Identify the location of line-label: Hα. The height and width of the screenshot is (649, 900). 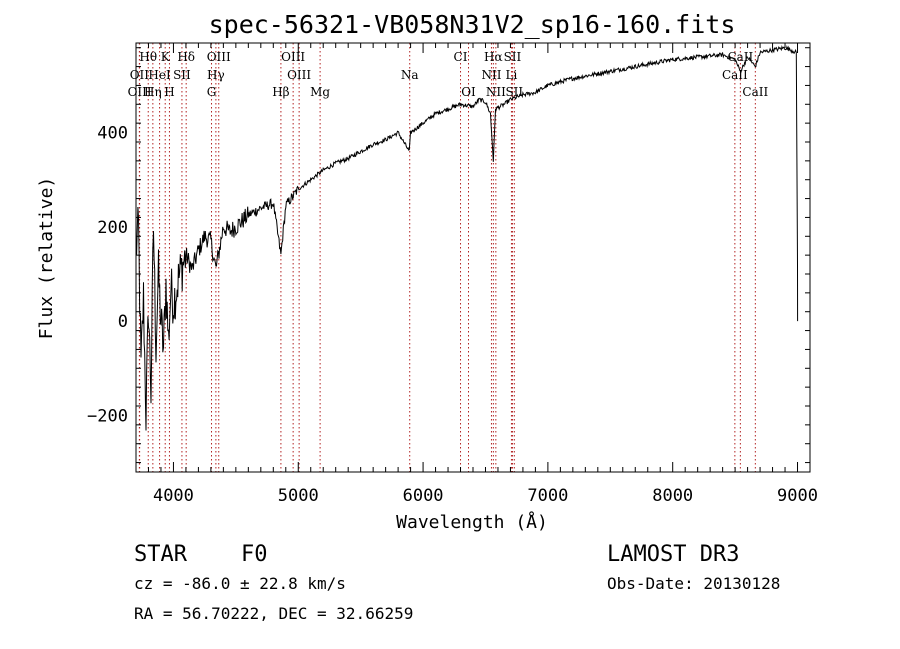
(493, 57).